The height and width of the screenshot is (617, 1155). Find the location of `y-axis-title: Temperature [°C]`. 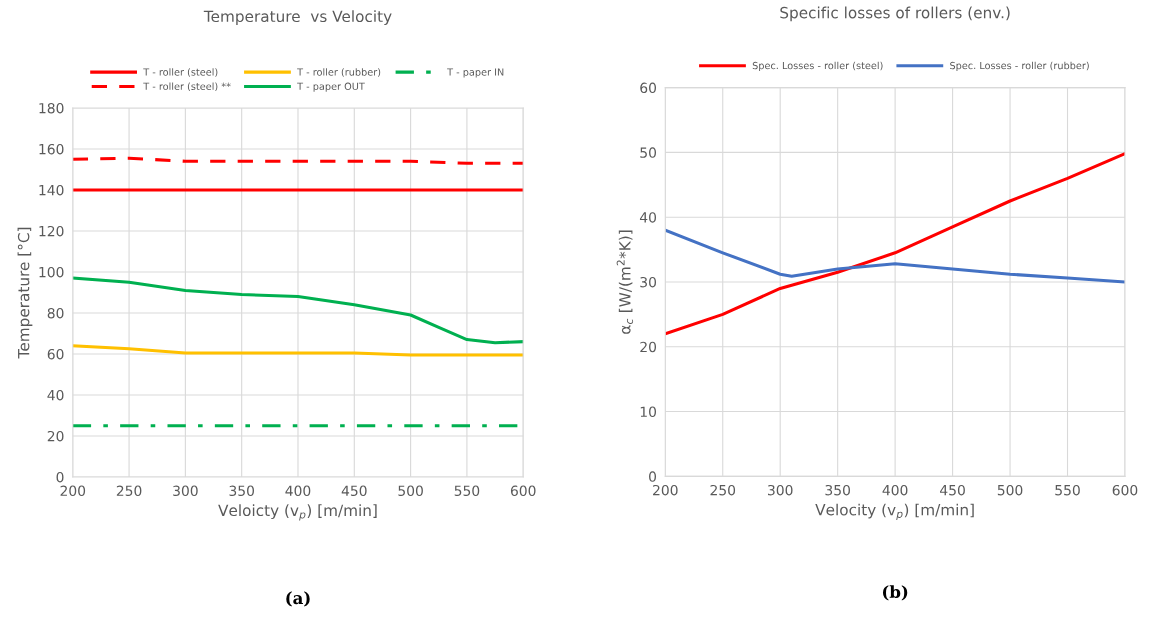

y-axis-title: Temperature [°C] is located at coordinates (25, 293).